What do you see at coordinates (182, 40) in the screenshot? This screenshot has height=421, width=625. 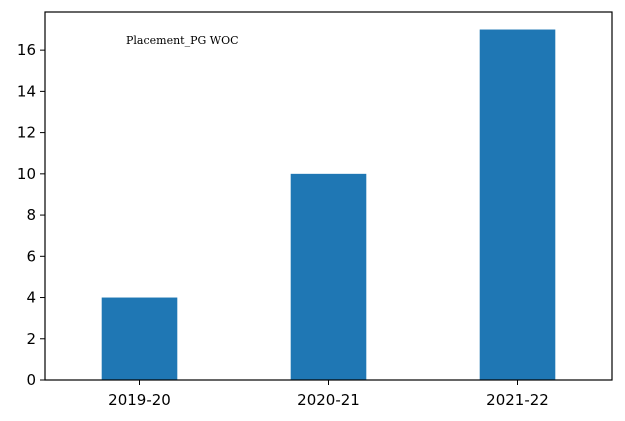 I see `chart-annotation: Placement_PG WOC` at bounding box center [182, 40].